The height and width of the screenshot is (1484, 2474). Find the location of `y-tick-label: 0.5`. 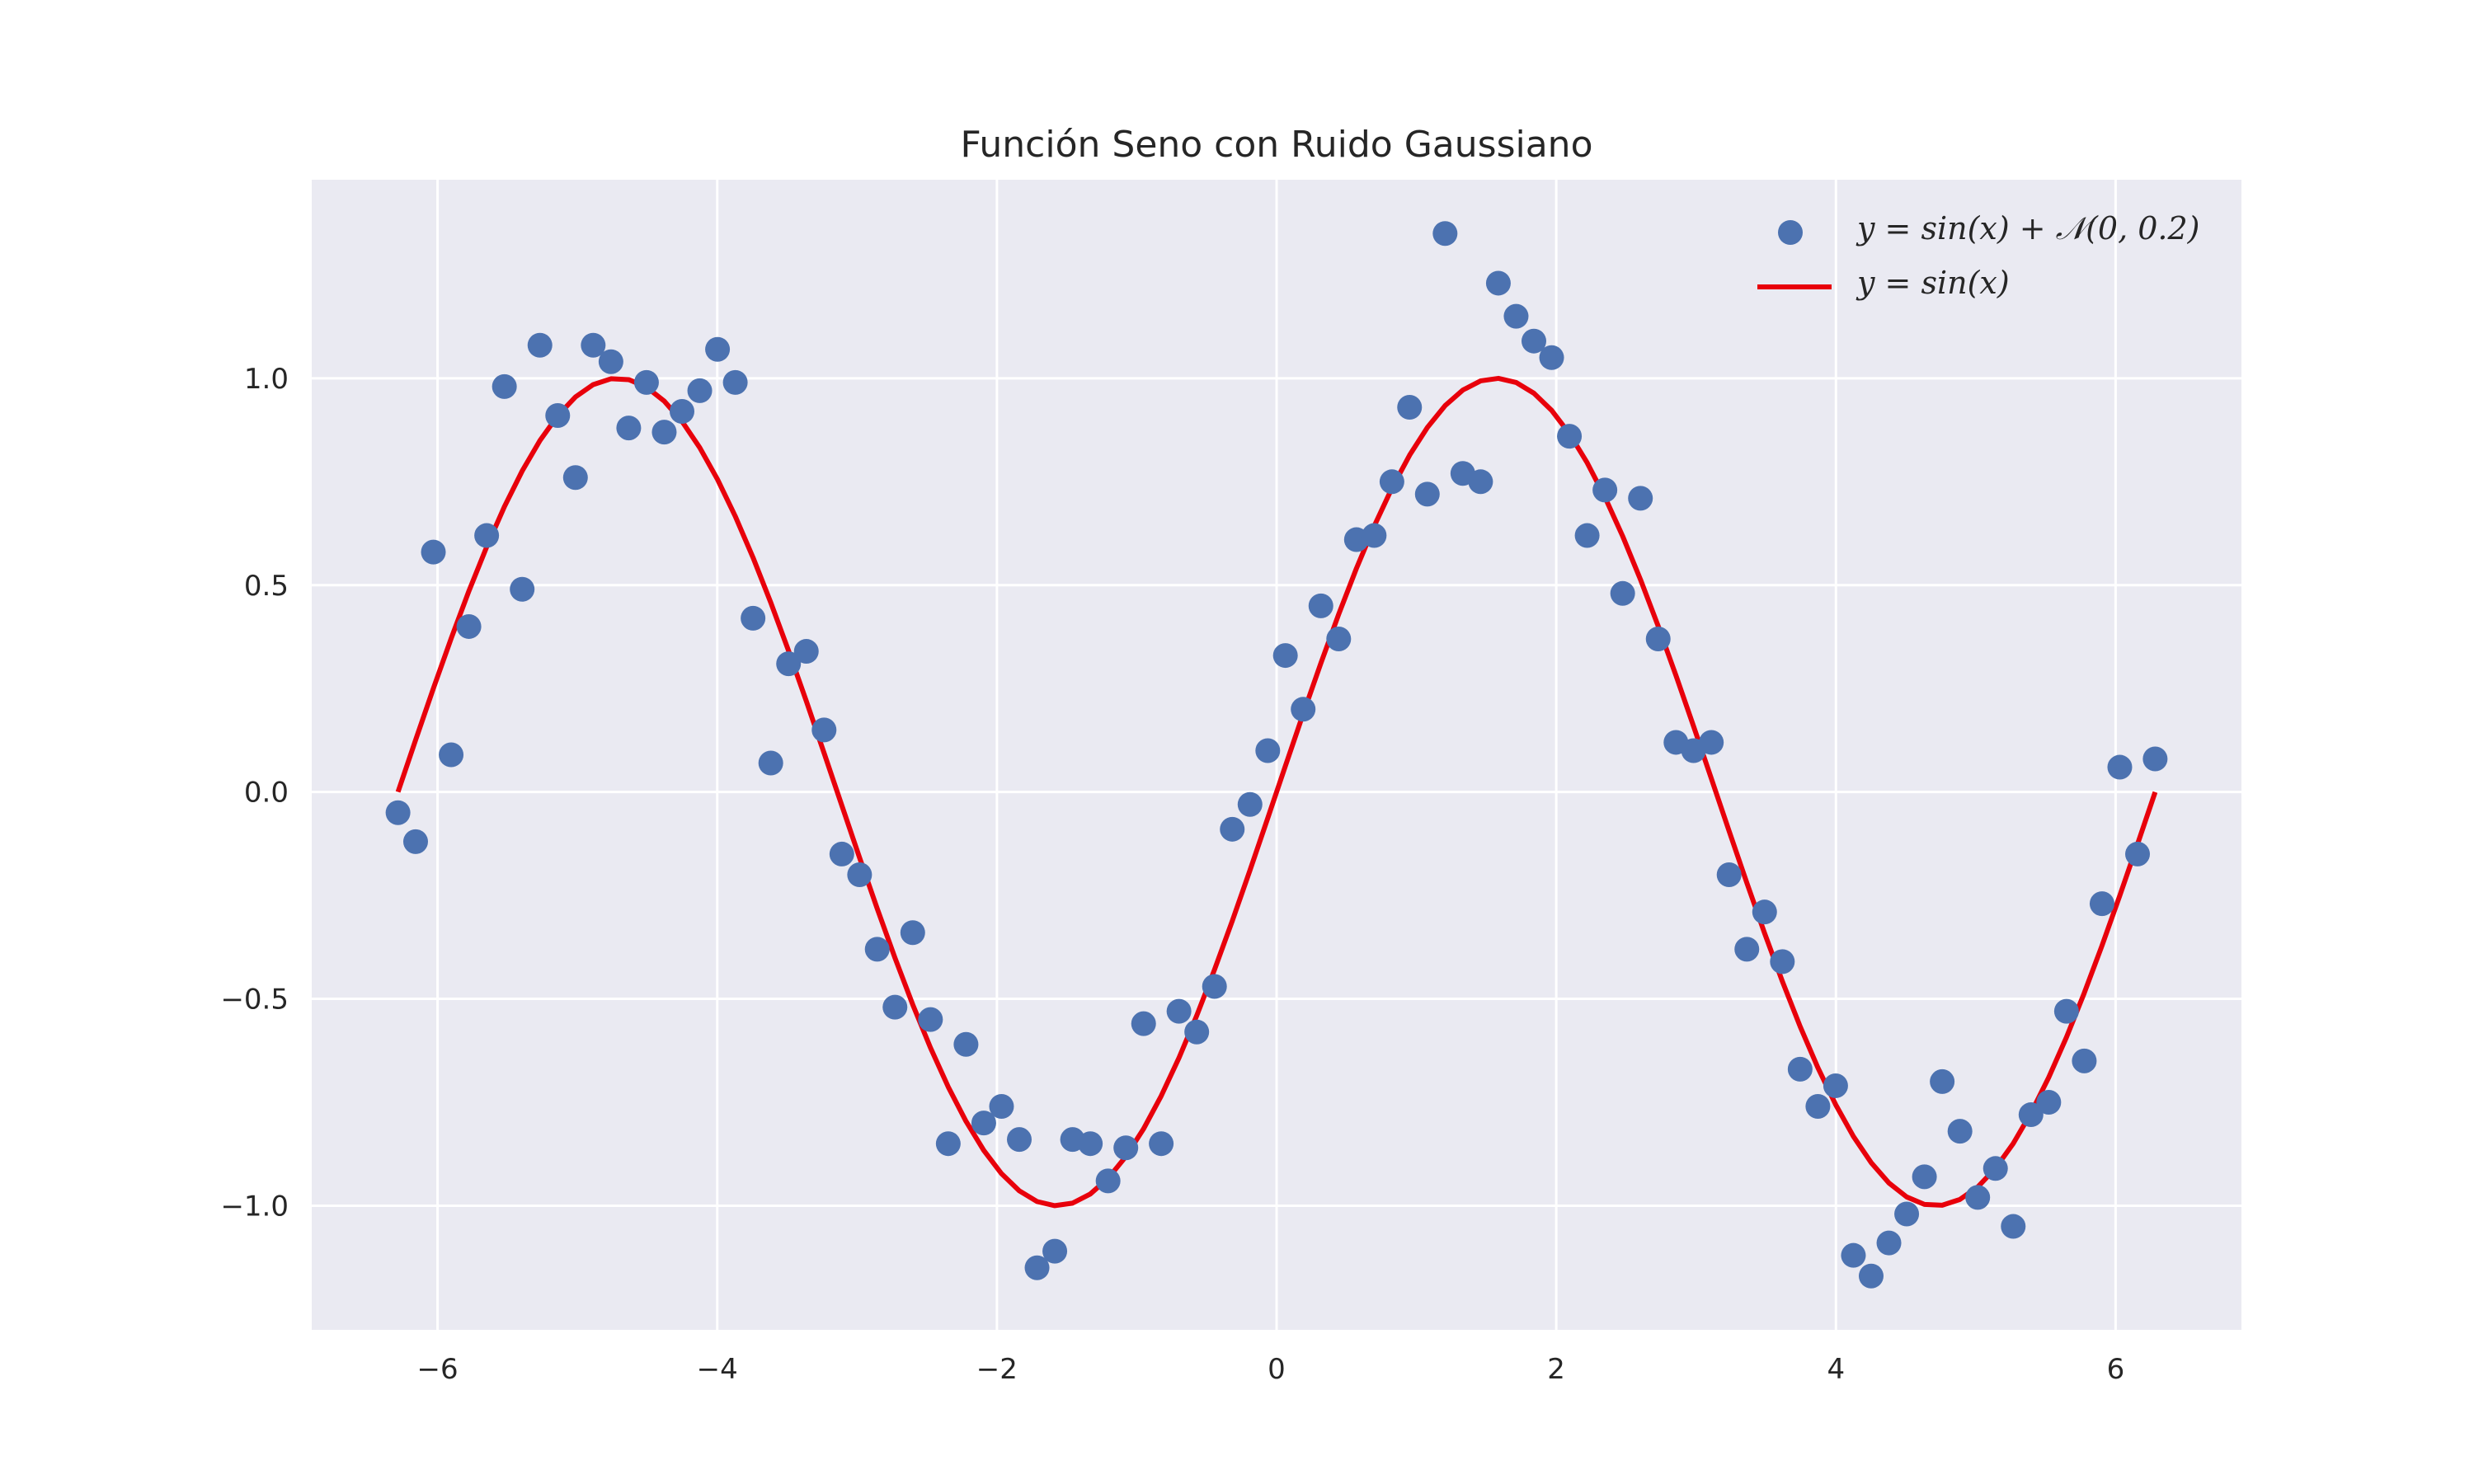

y-tick-label: 0.5 is located at coordinates (266, 586).